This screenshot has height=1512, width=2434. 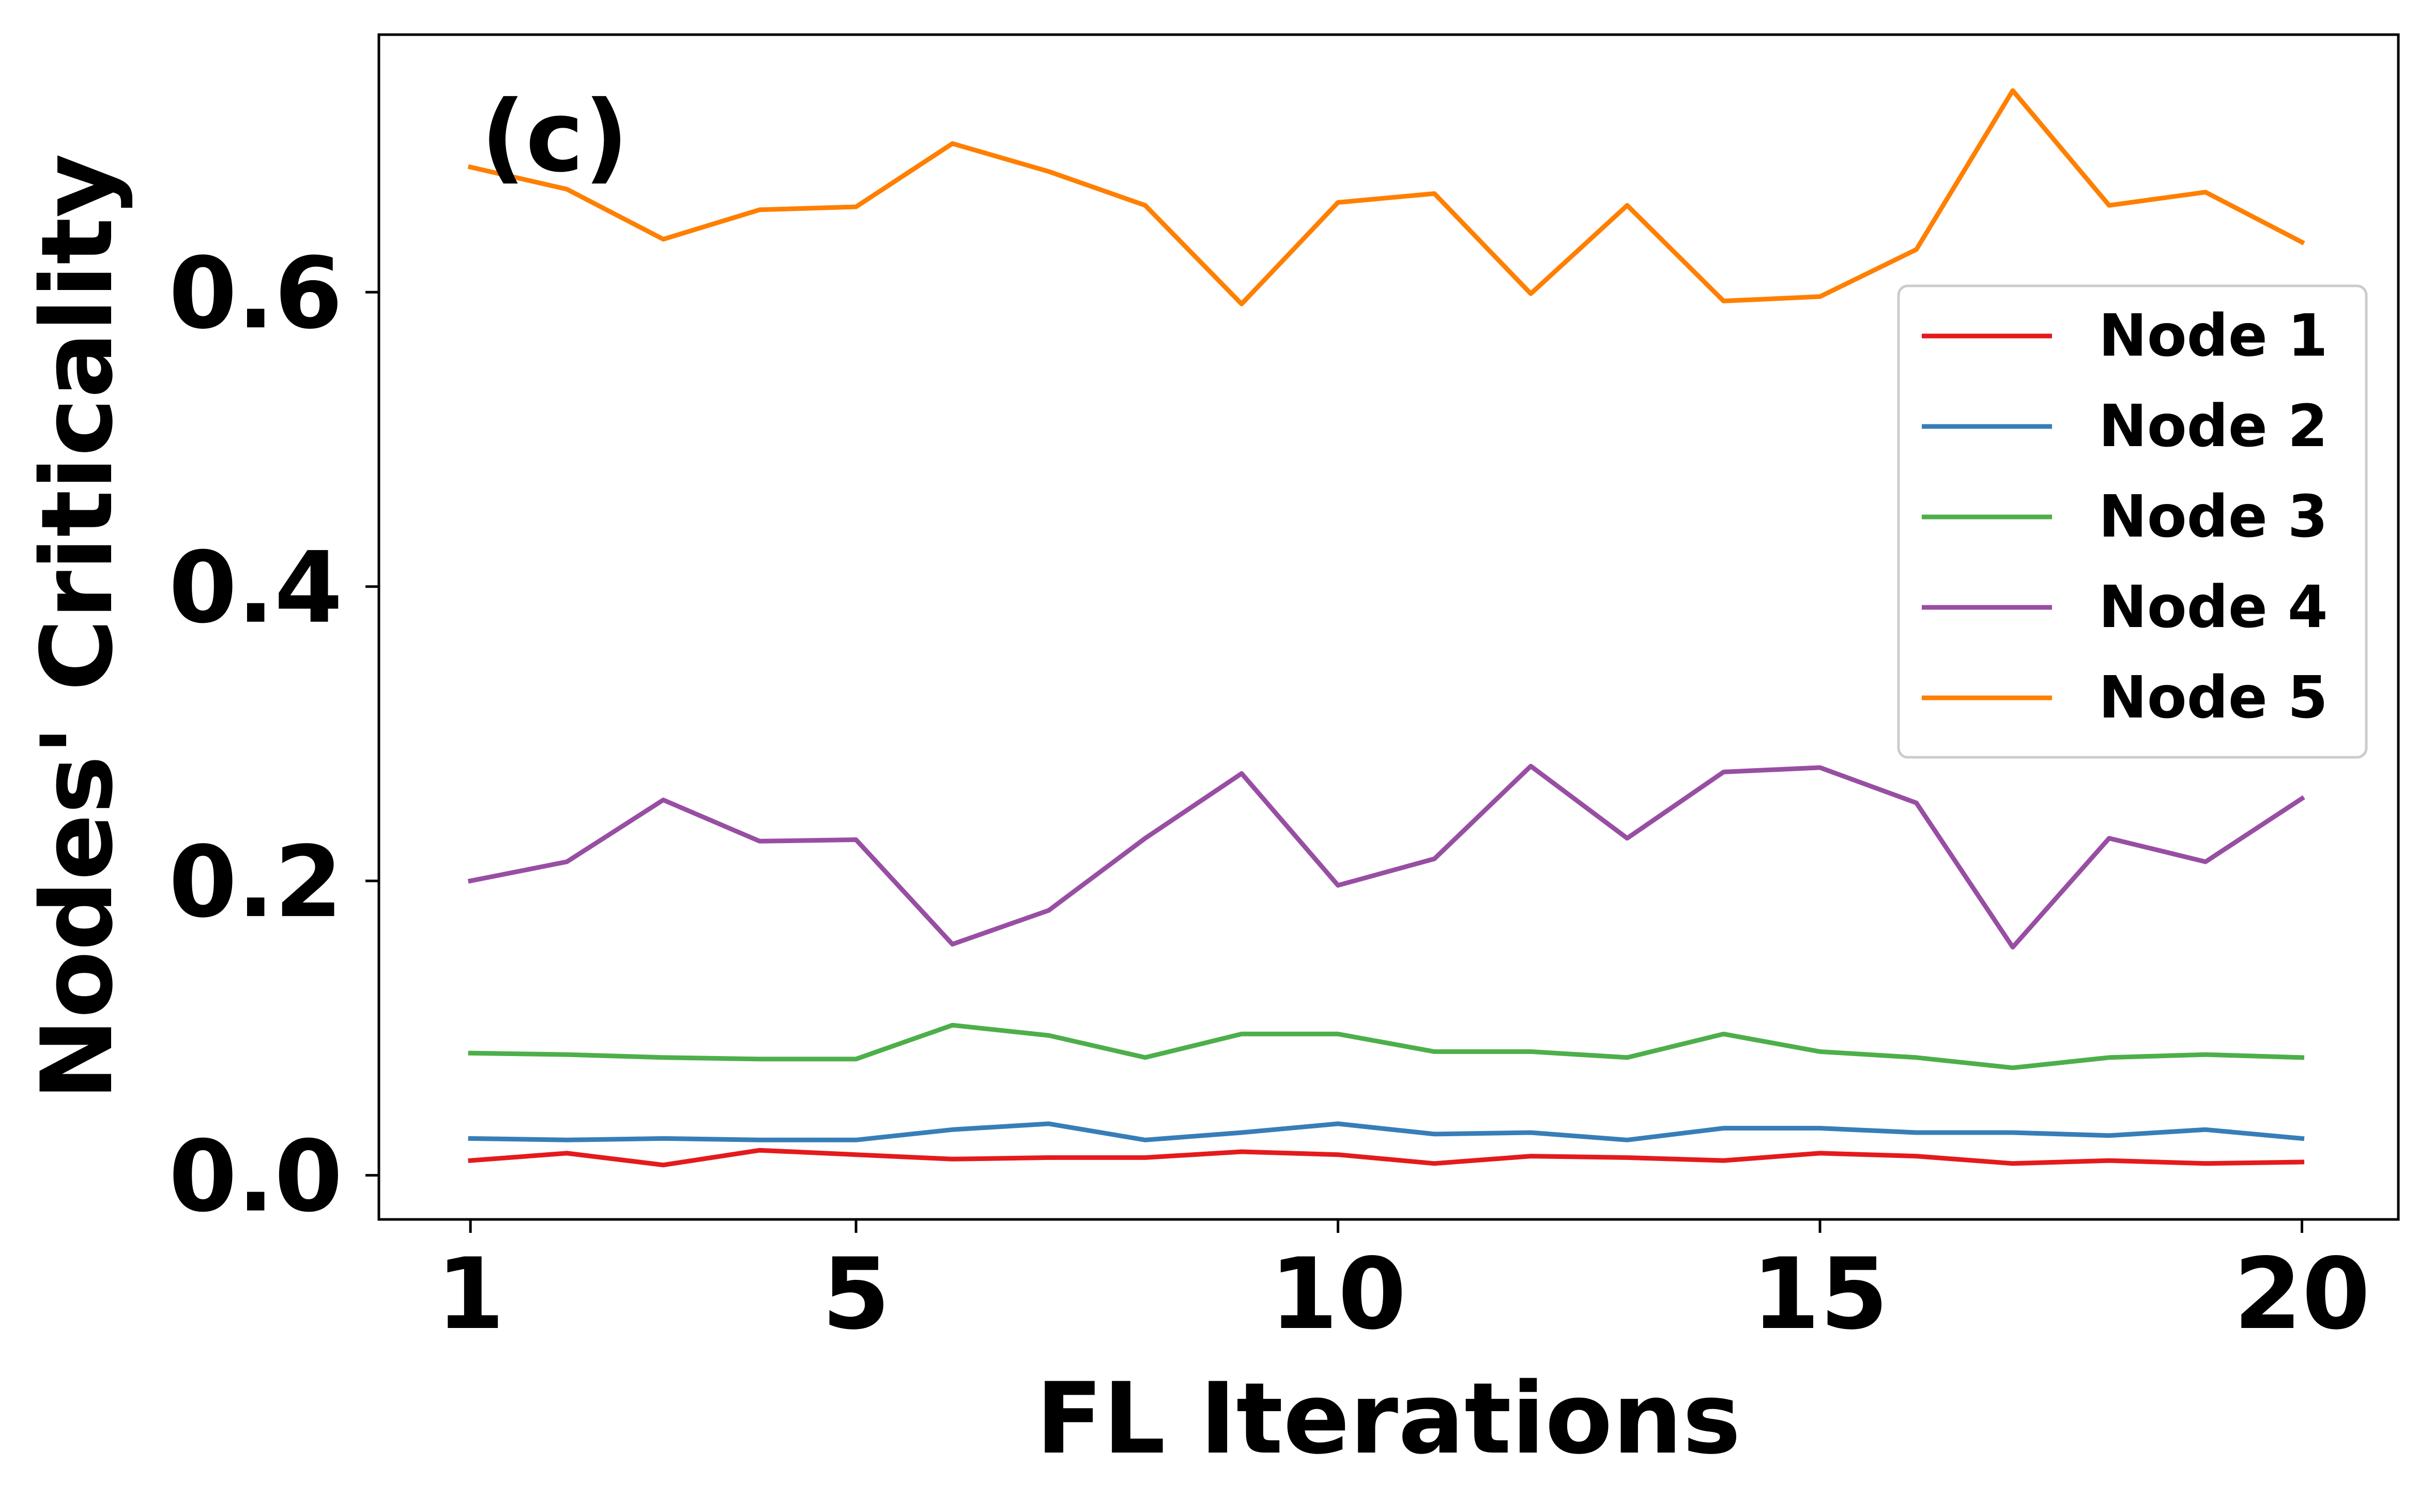 What do you see at coordinates (1388, 1419) in the screenshot?
I see `x-axis-label: FL Iterations` at bounding box center [1388, 1419].